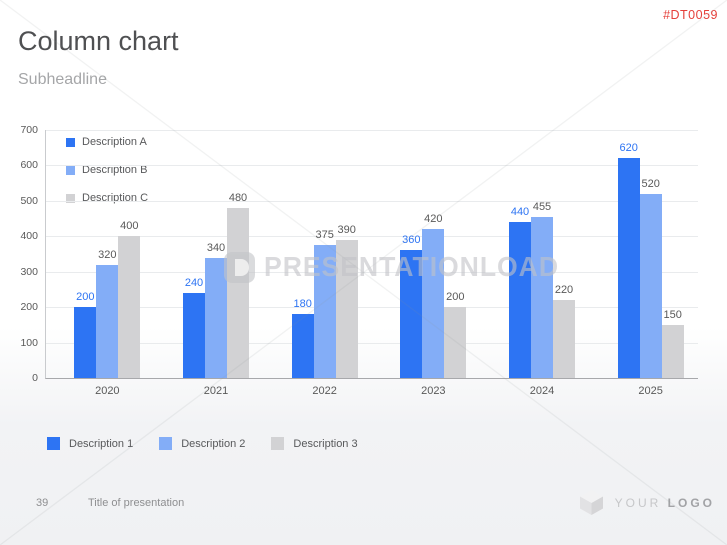 The image size is (727, 545). What do you see at coordinates (650, 183) in the screenshot?
I see `bar-value-label: 520` at bounding box center [650, 183].